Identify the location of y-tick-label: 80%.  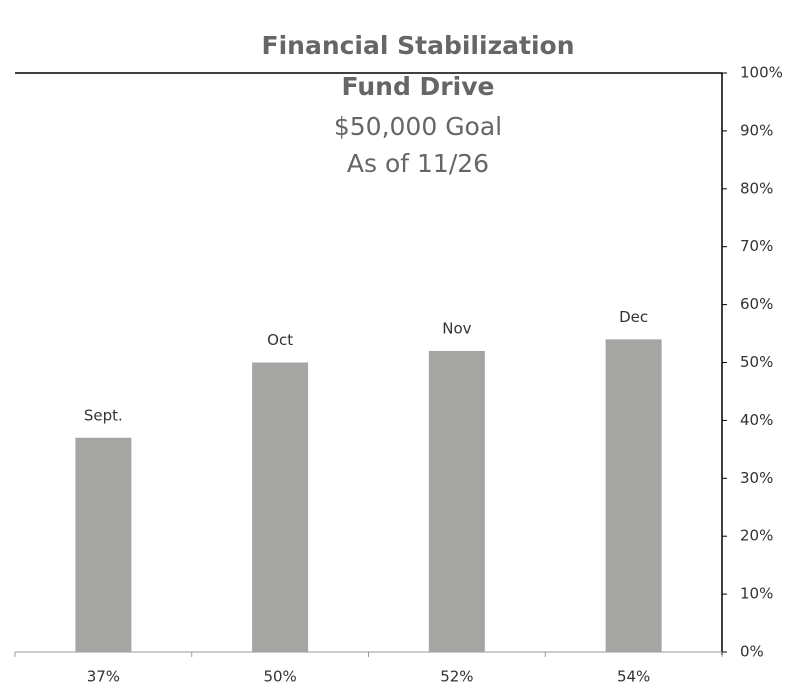
(756, 188).